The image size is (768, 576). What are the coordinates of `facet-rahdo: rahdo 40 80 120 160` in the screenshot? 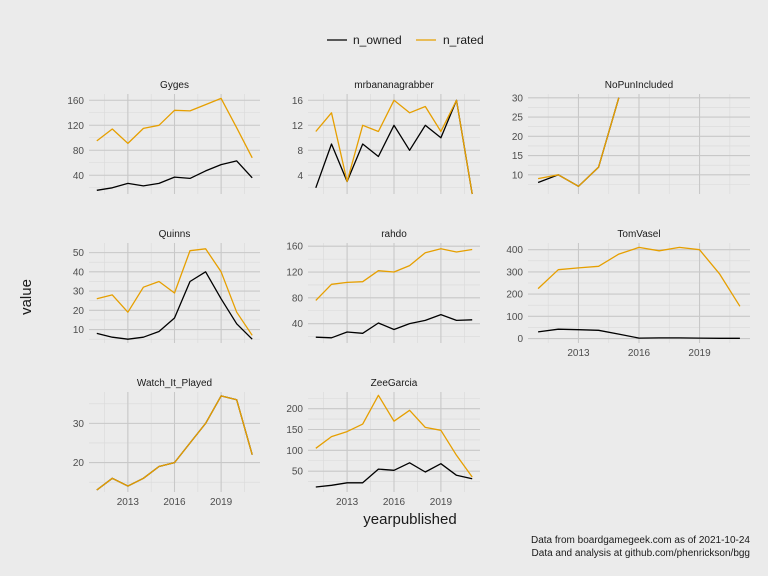 It's located at (383, 286).